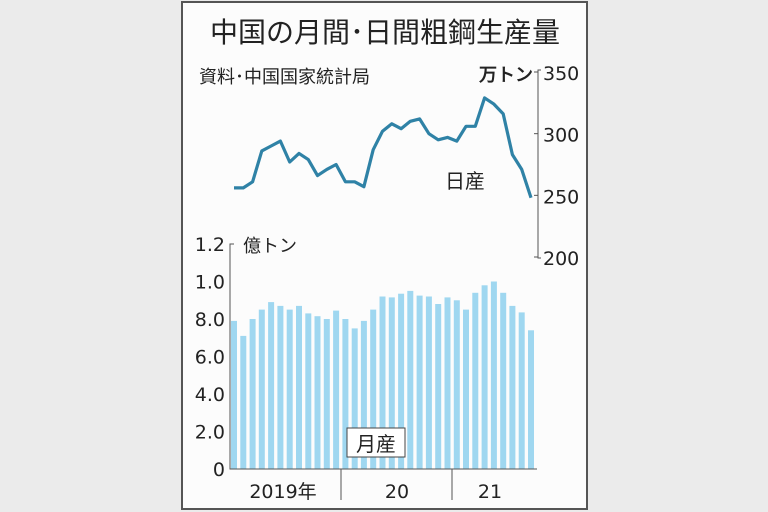 This screenshot has width=768, height=512. I want to click on daily-output-line, so click(383, 147).